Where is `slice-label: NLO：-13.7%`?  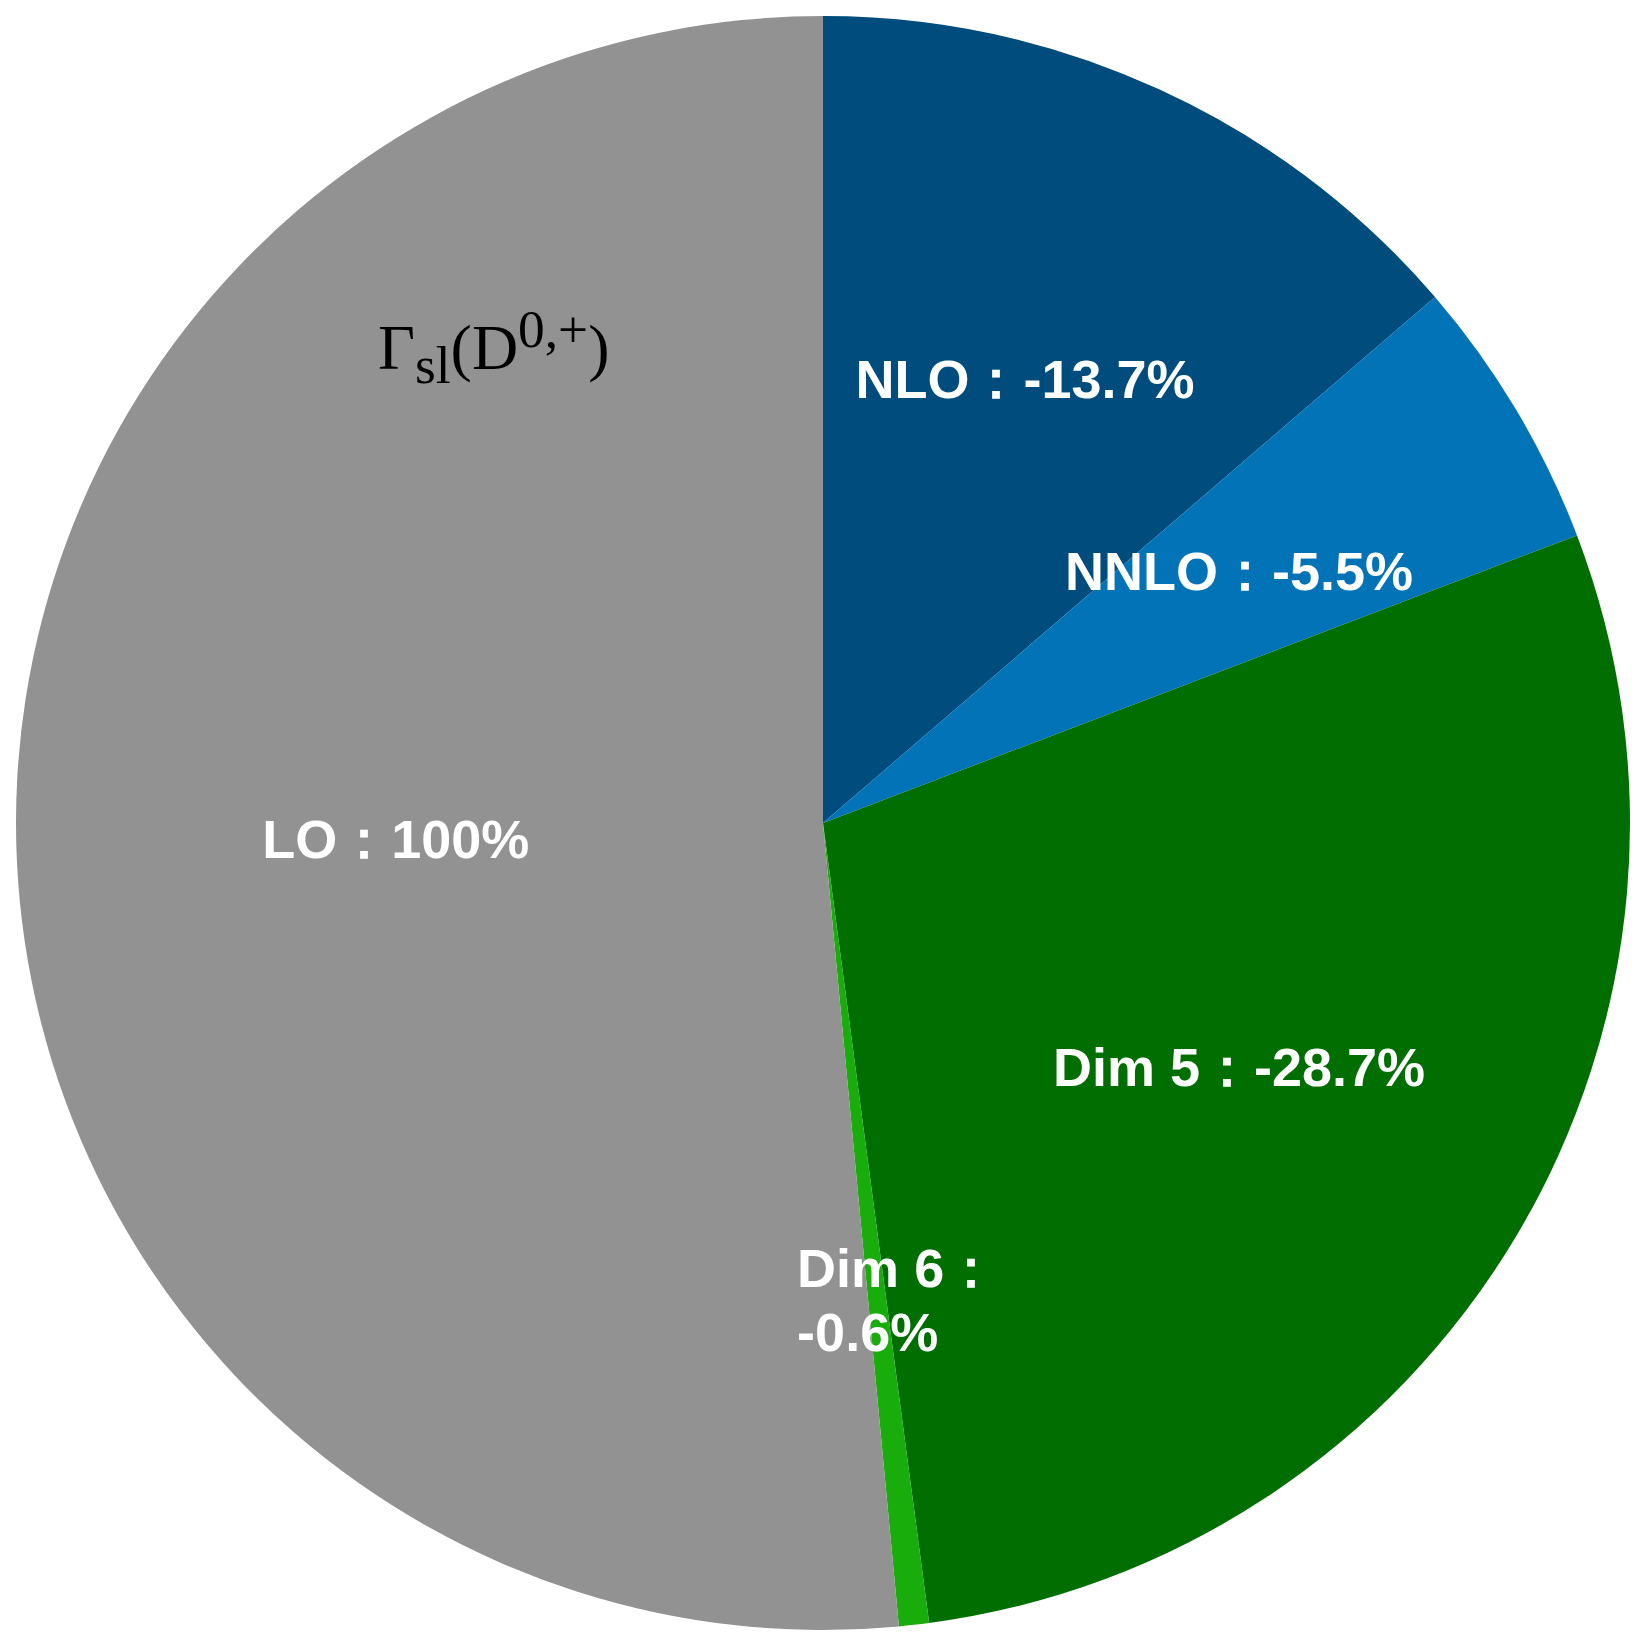 slice-label: NLO：-13.7% is located at coordinates (1025, 378).